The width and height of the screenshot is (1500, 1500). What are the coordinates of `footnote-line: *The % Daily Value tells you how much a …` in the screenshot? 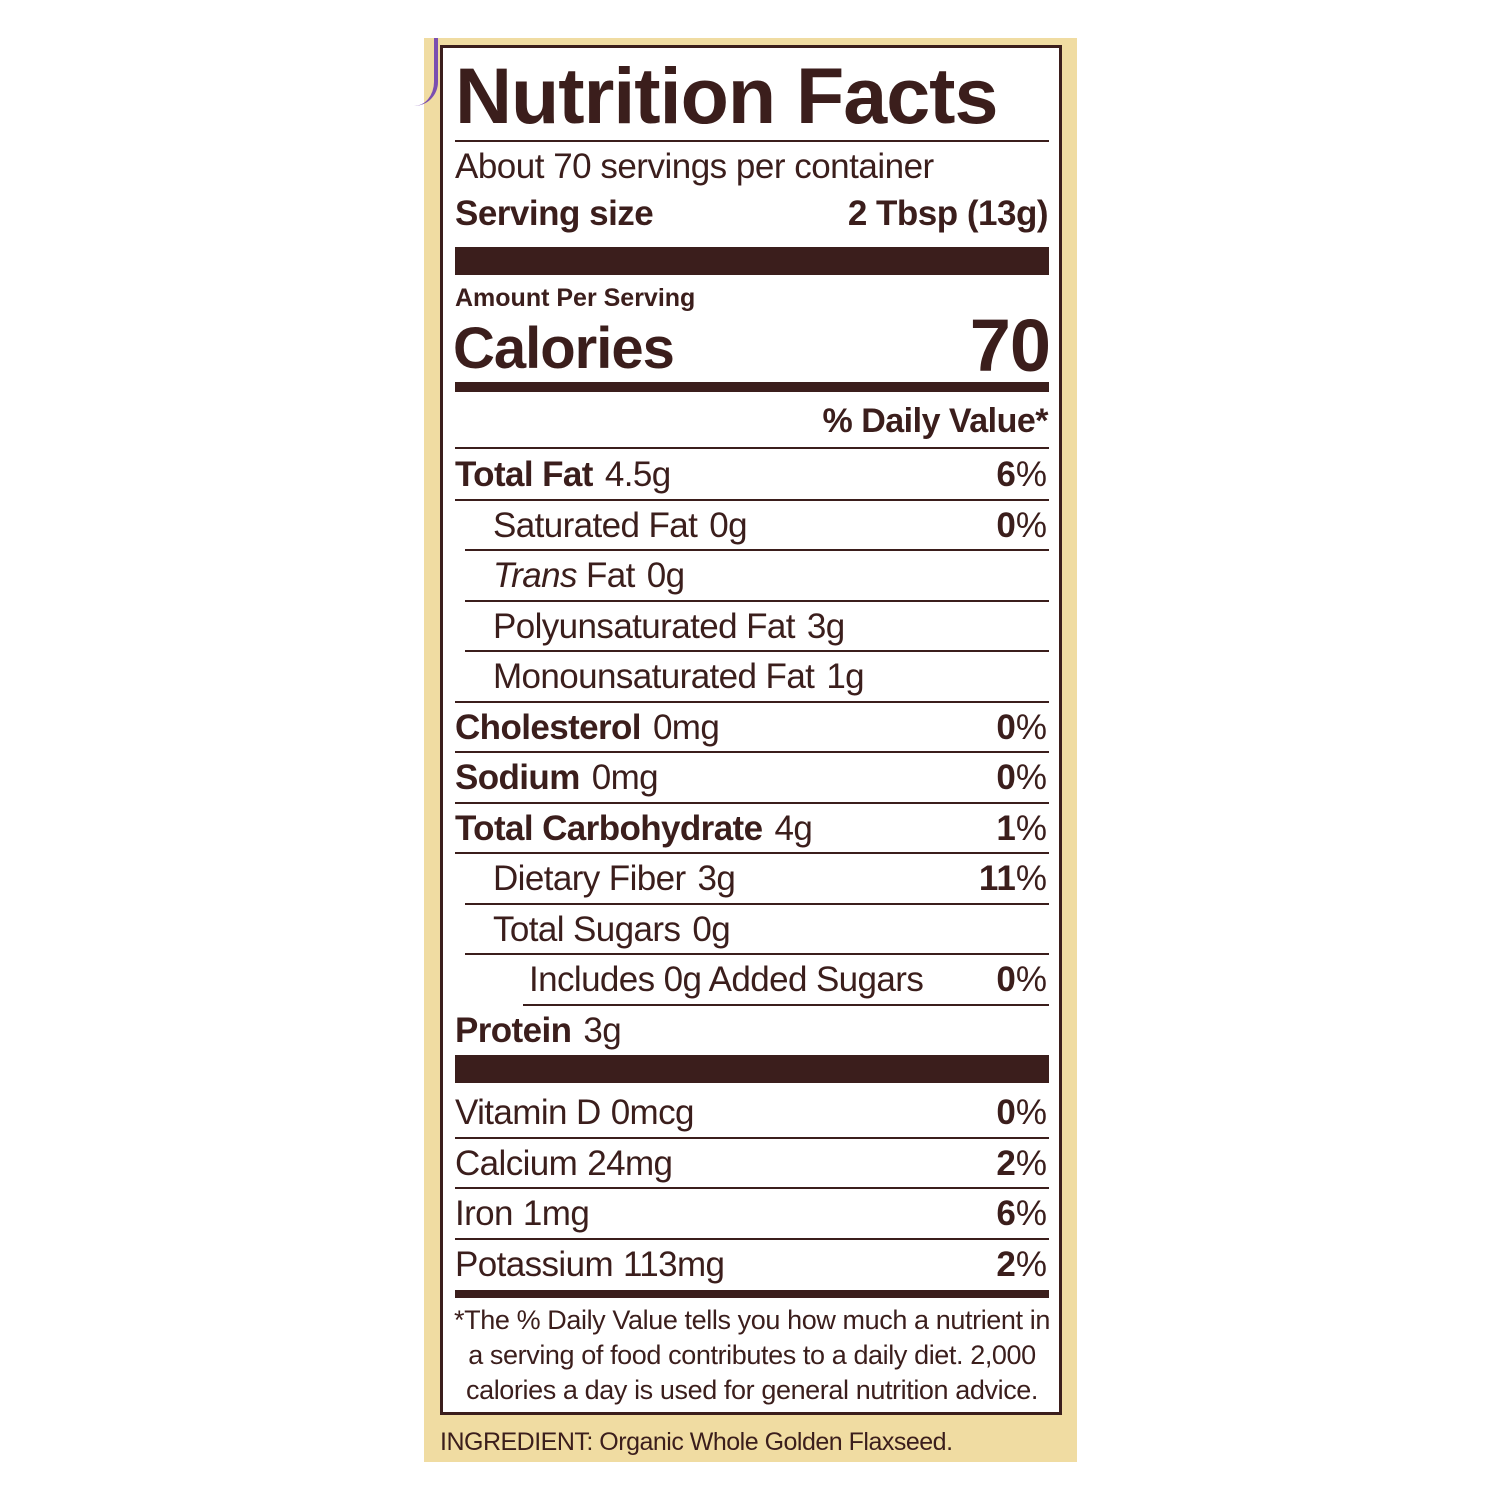 It's located at (752, 1320).